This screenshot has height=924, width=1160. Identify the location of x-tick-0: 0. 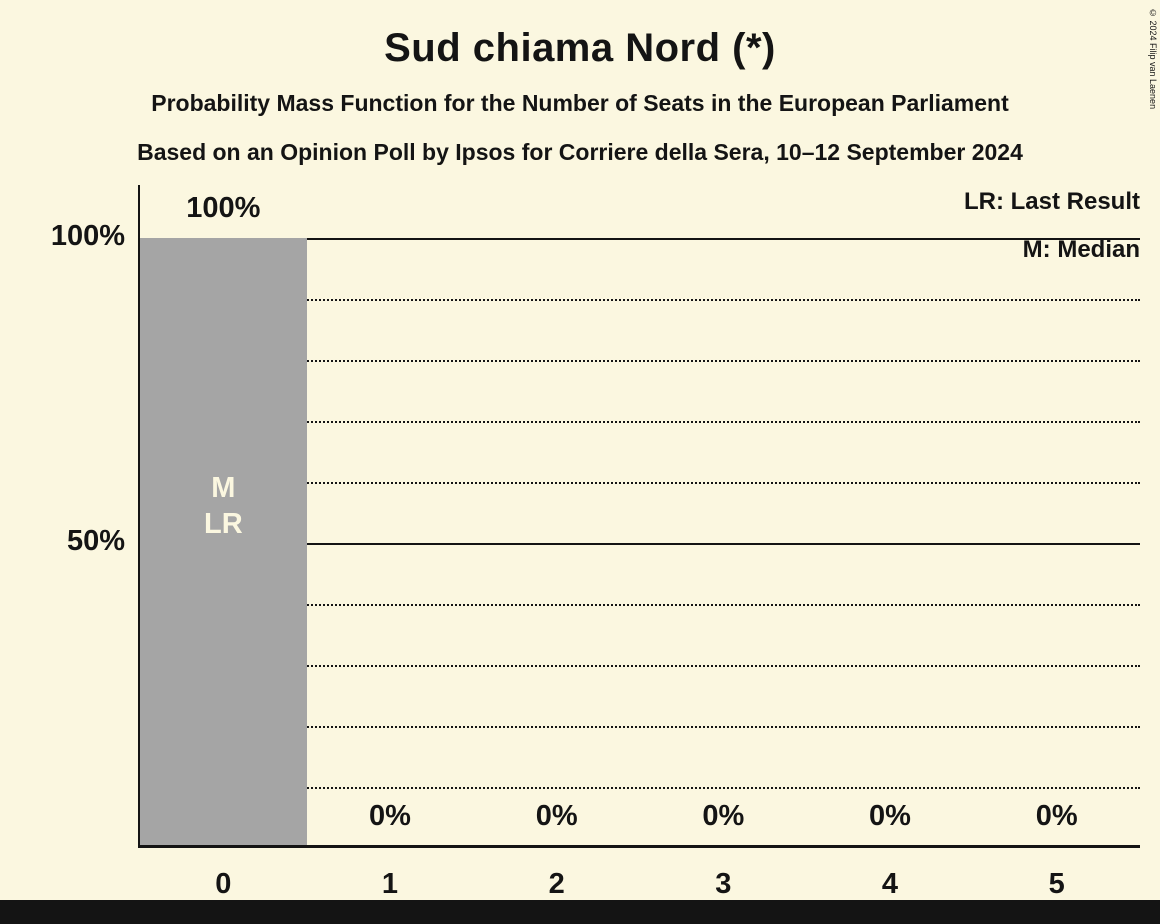
(223, 884).